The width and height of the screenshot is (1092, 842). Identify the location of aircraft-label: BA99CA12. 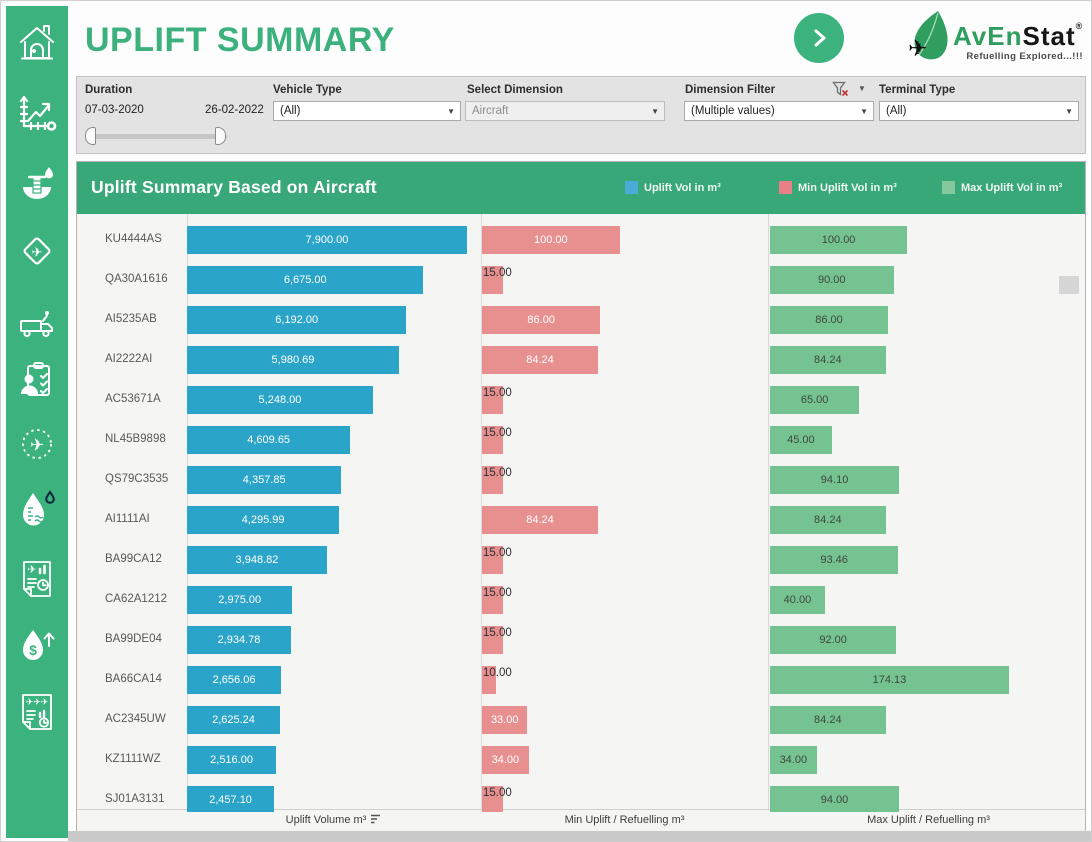
(133, 559).